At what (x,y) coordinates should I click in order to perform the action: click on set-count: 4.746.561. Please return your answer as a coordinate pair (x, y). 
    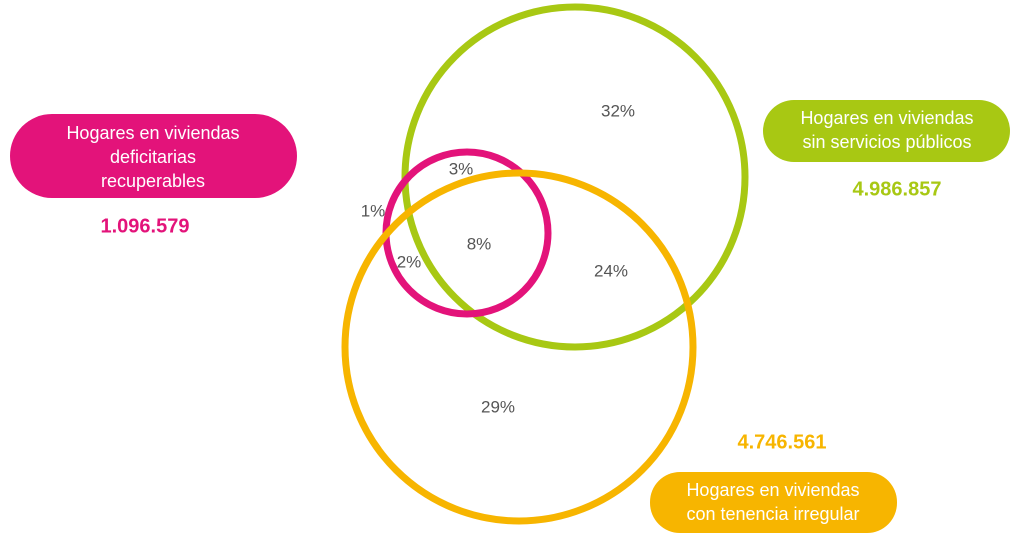
    Looking at the image, I should click on (782, 442).